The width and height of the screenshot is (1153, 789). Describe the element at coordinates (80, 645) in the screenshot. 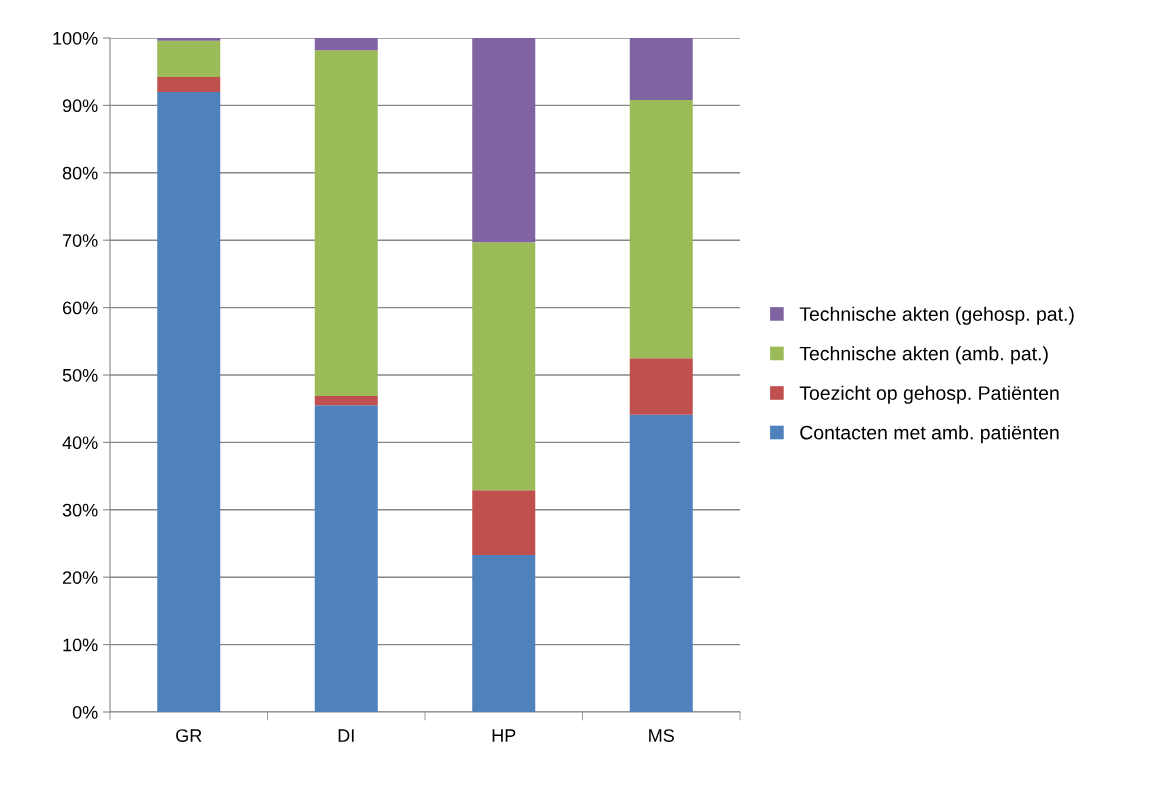

I see `y-tick-label: 10%` at that location.